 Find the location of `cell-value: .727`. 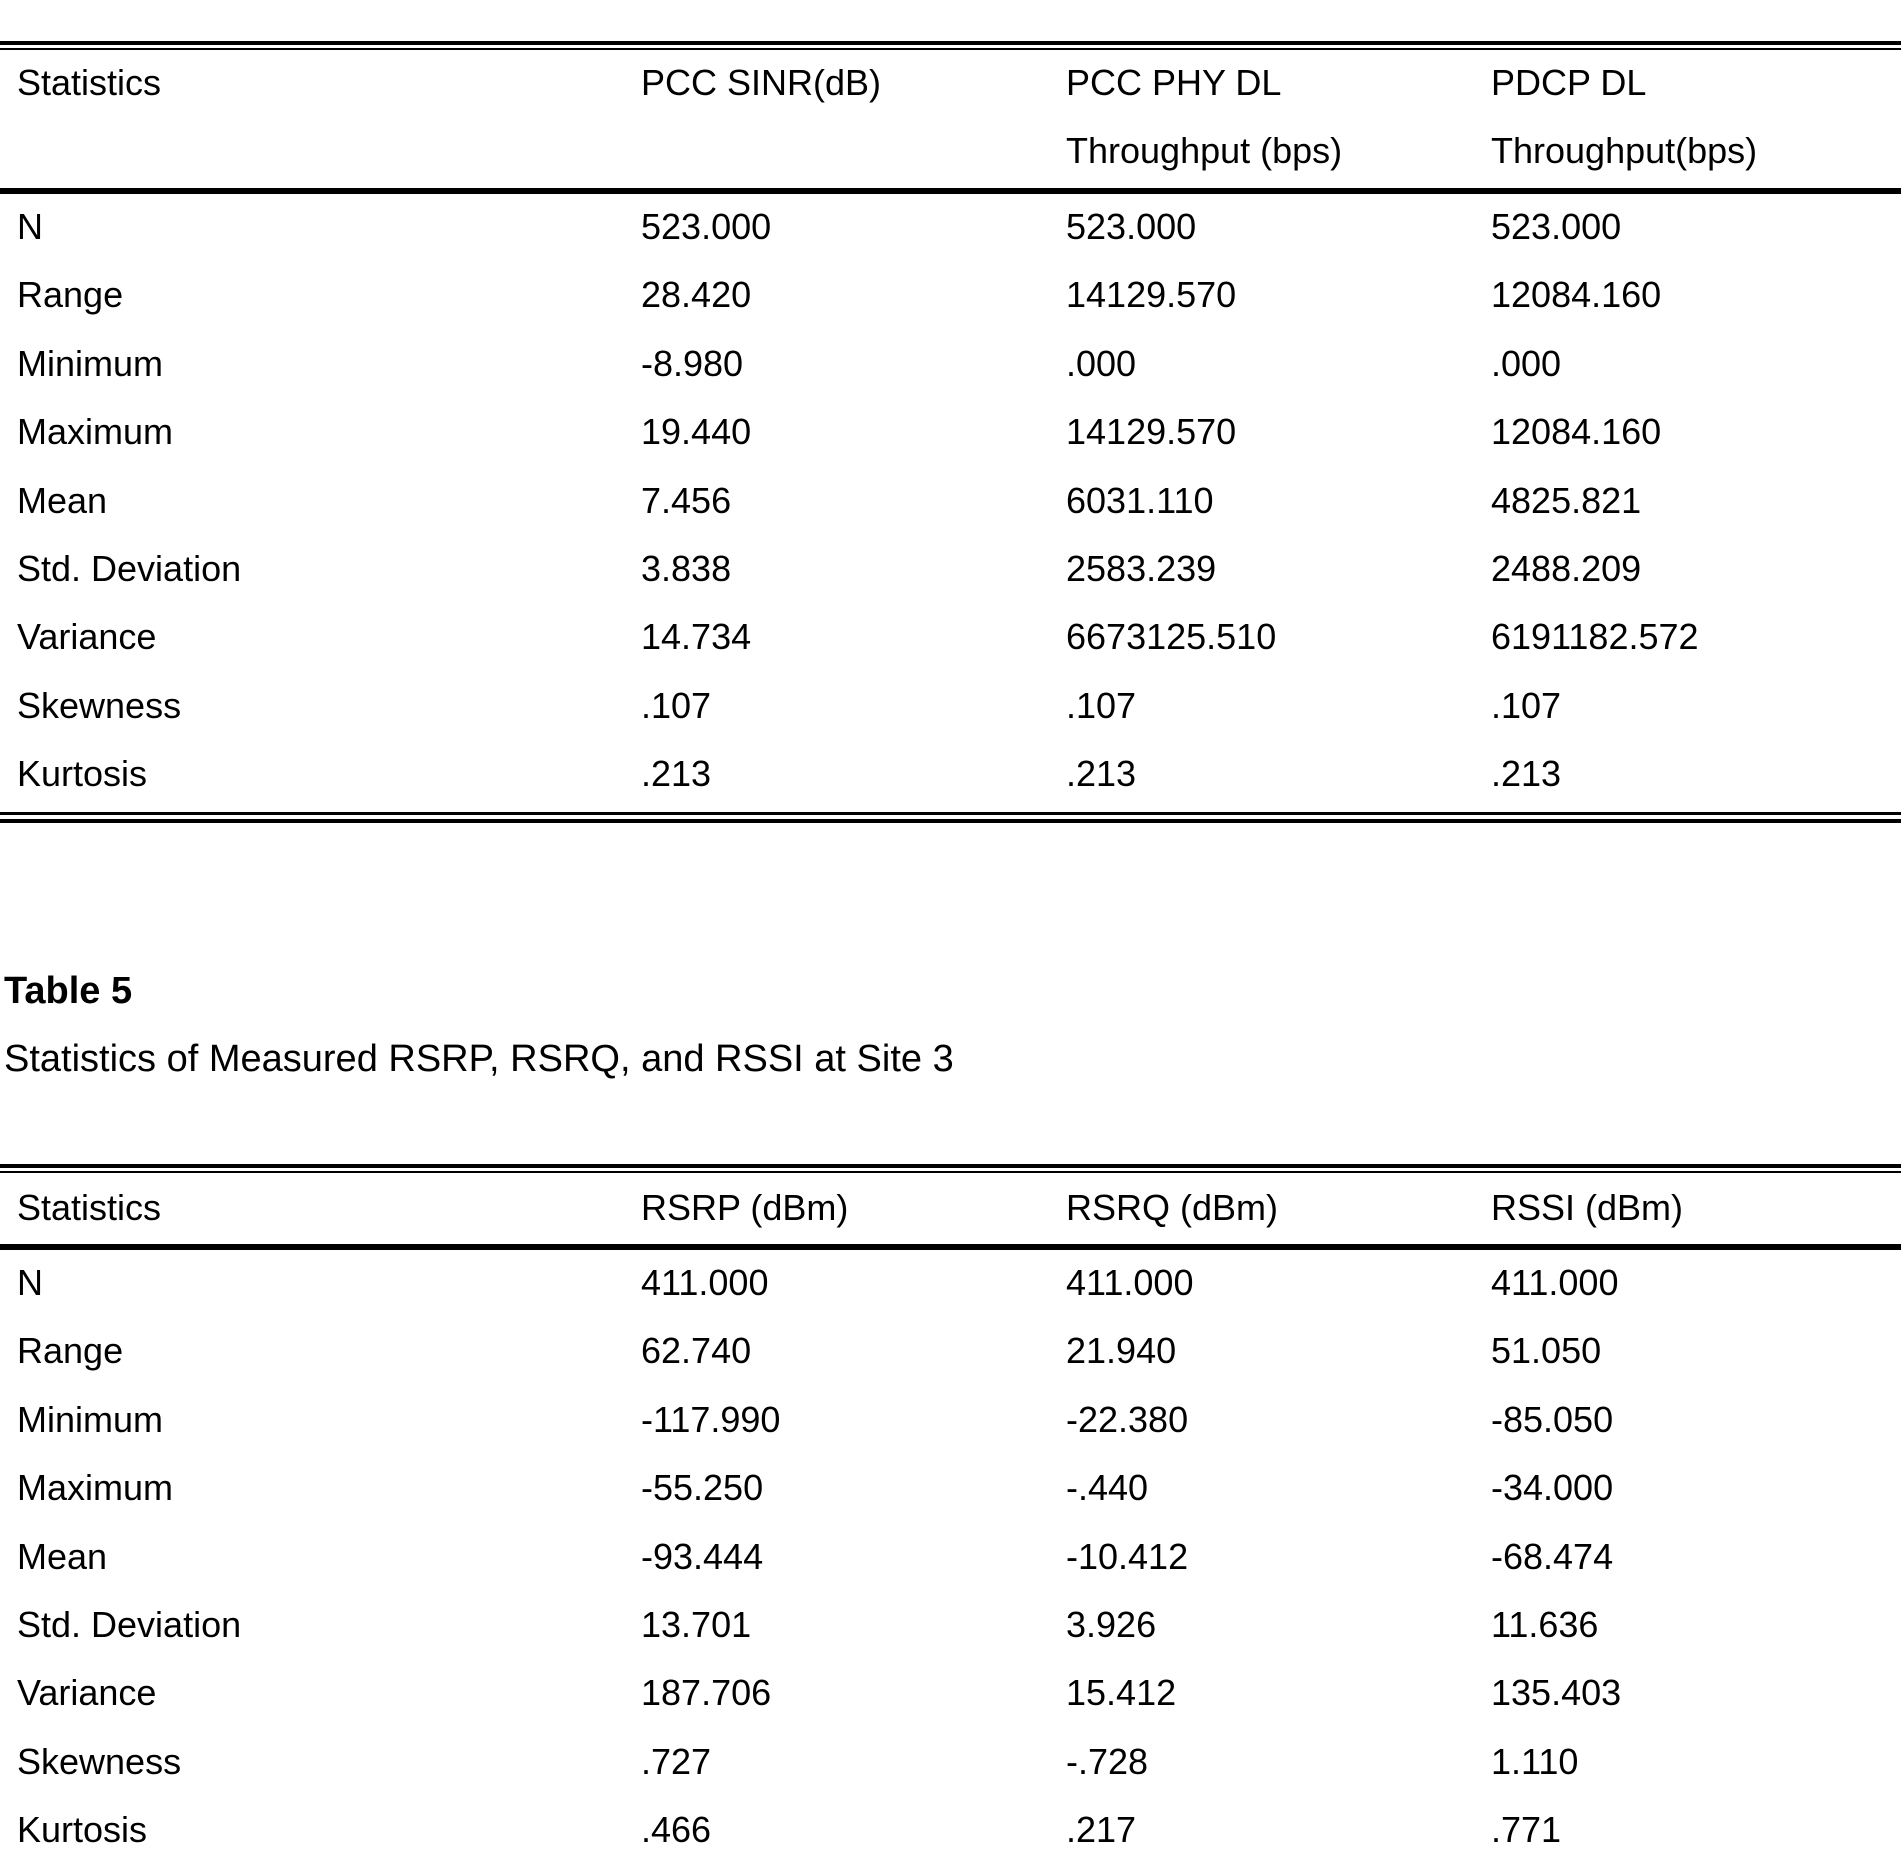

cell-value: .727 is located at coordinates (676, 1761).